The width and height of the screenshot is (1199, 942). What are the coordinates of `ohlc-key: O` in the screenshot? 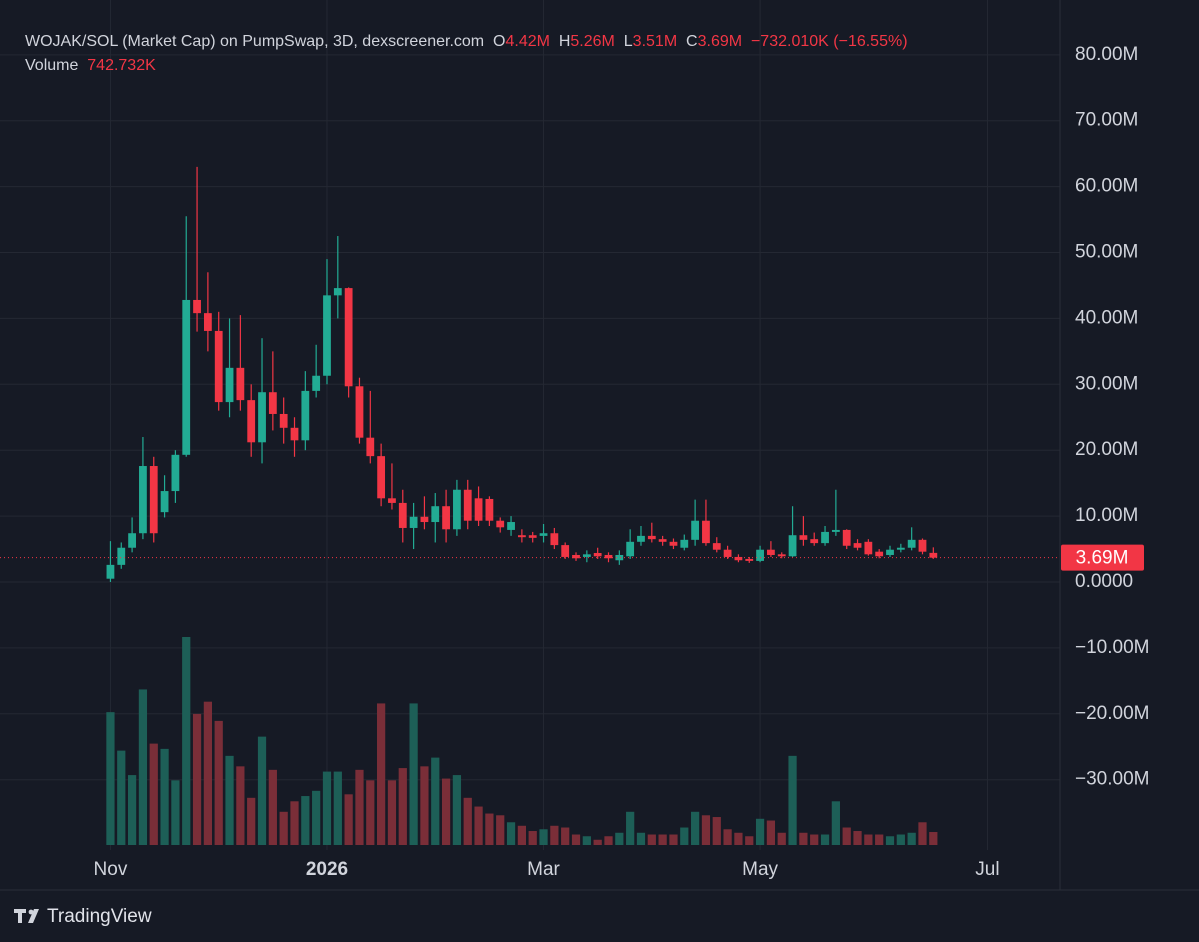 It's located at (499, 41).